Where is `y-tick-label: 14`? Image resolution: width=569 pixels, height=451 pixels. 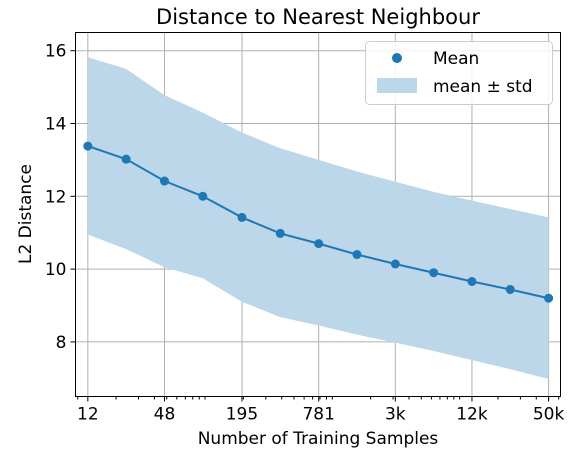
y-tick-label: 14 is located at coordinates (56, 125).